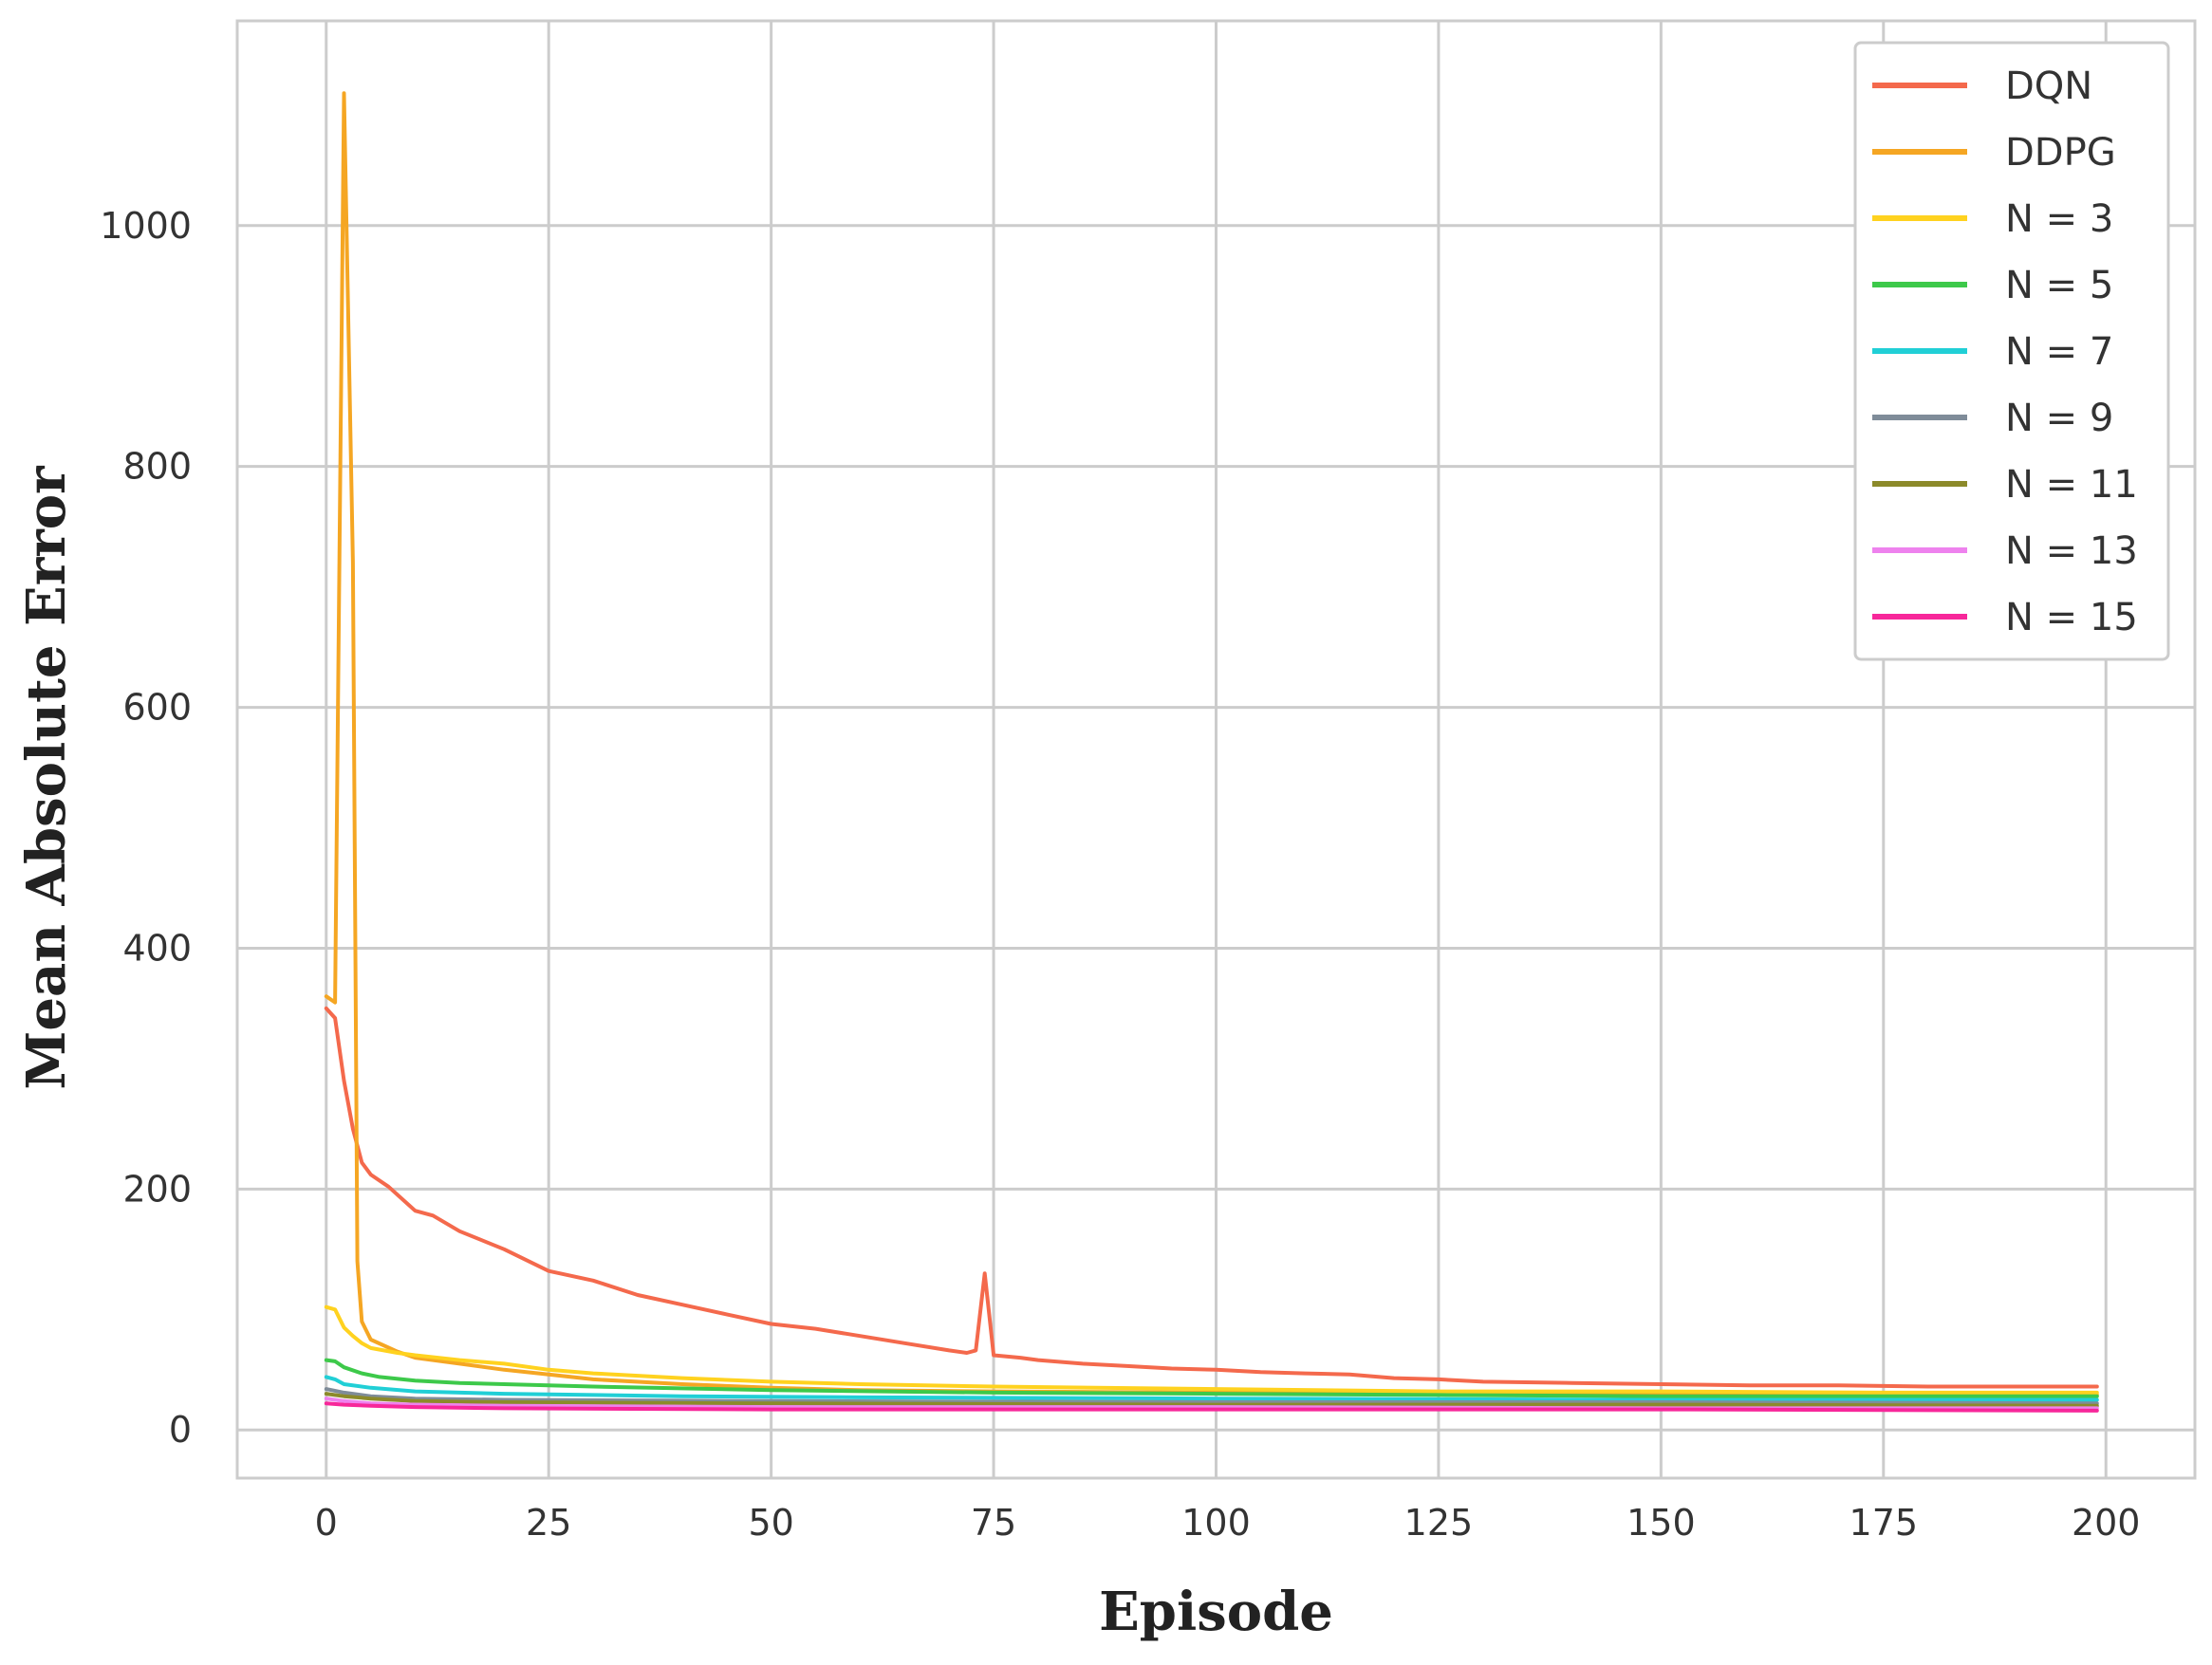  I want to click on x-tick-label: 150, so click(1661, 1523).